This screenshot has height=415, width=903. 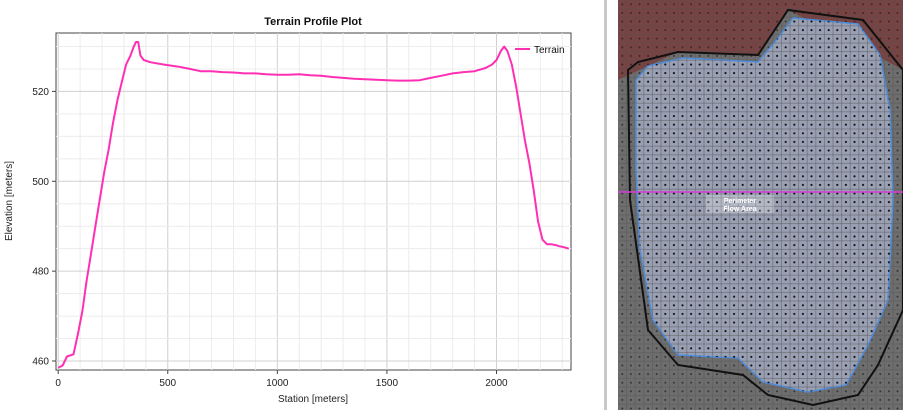 What do you see at coordinates (40, 92) in the screenshot?
I see `y-tick-label: 520` at bounding box center [40, 92].